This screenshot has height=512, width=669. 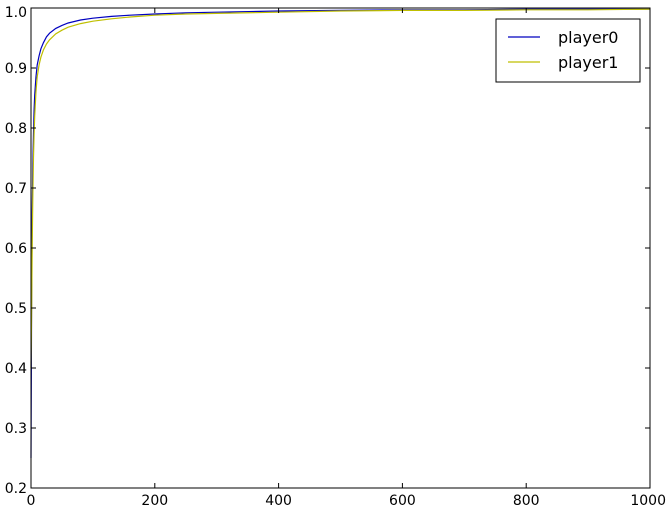 I want to click on x-tick-label: 1000, so click(x=648, y=501).